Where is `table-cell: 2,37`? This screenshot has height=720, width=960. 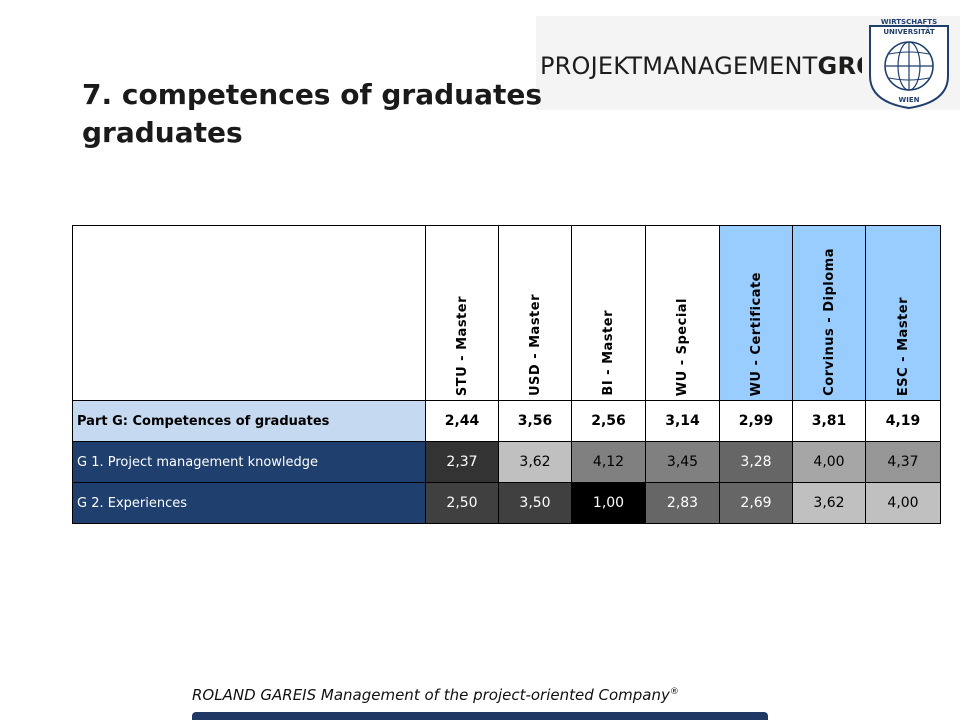
table-cell: 2,37 is located at coordinates (462, 462).